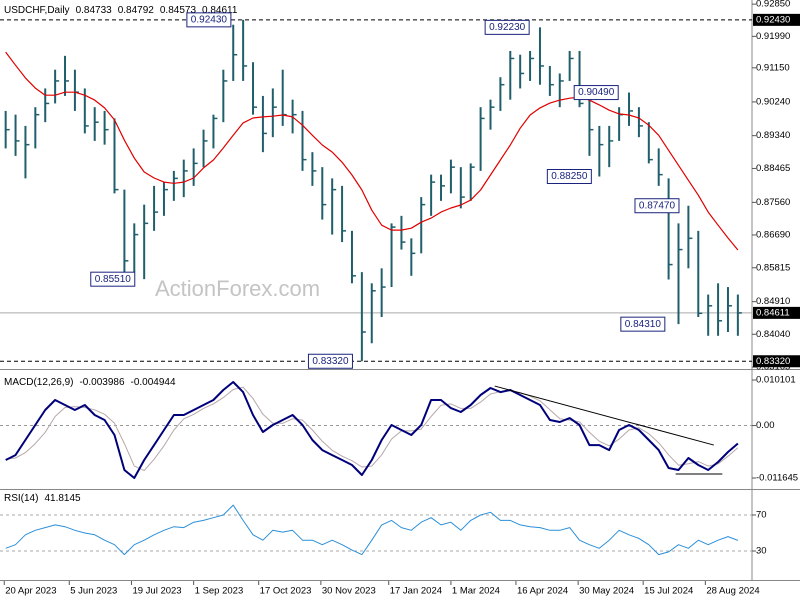  What do you see at coordinates (476, 591) in the screenshot?
I see `x-tick-label: 1 Mar 2024` at bounding box center [476, 591].